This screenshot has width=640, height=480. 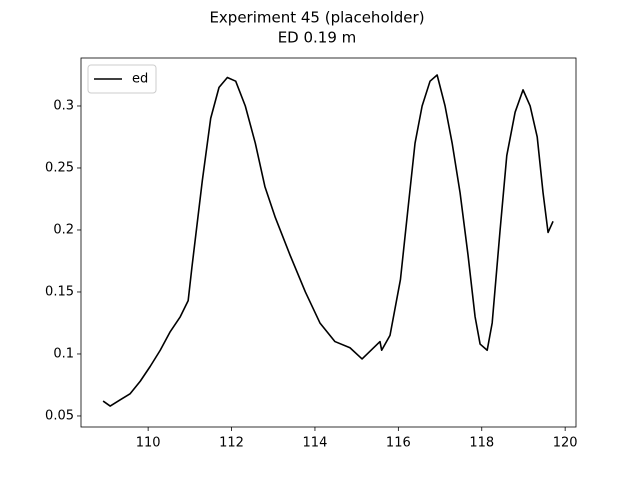 What do you see at coordinates (398, 443) in the screenshot?
I see `x-tick-label: 116` at bounding box center [398, 443].